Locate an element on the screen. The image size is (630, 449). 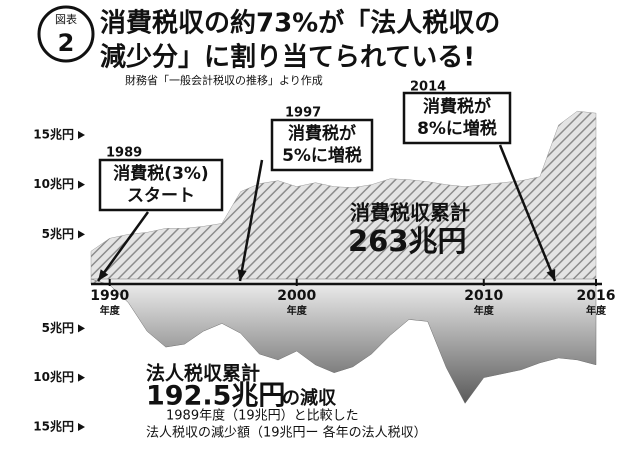
series-total: 192.5兆円 is located at coordinates (215, 396).